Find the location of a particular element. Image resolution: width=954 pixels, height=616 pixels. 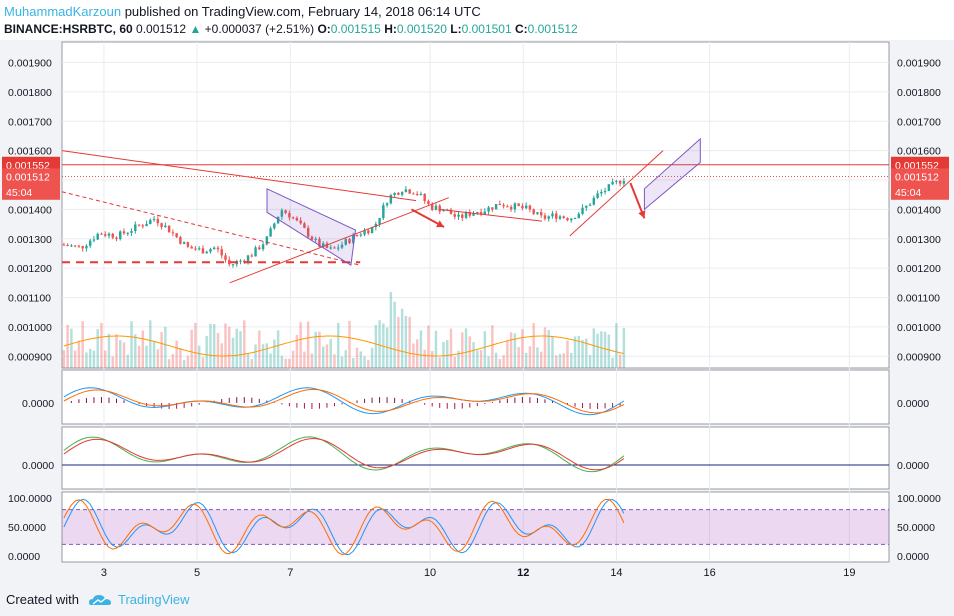

low-label: L: is located at coordinates (456, 29).